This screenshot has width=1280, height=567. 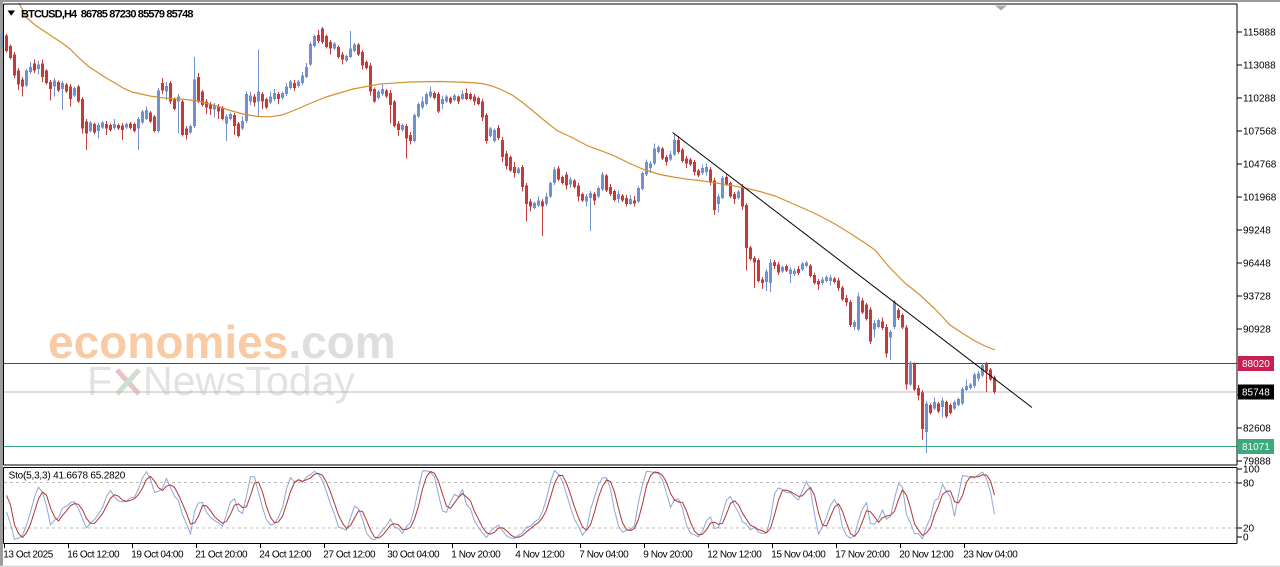 What do you see at coordinates (349, 555) in the screenshot?
I see `svg-text: 27 Oct 12:00` at bounding box center [349, 555].